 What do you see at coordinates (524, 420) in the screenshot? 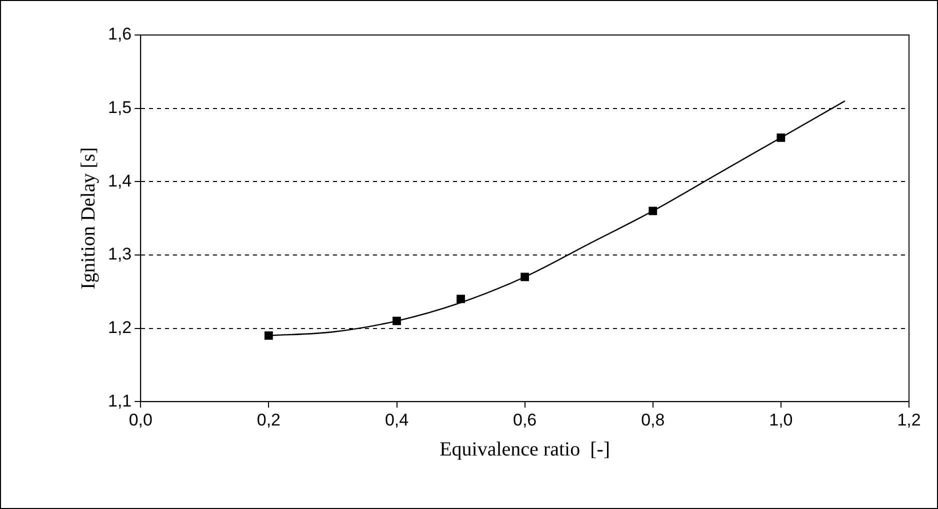
I see `x-tick-label: 0,6` at bounding box center [524, 420].